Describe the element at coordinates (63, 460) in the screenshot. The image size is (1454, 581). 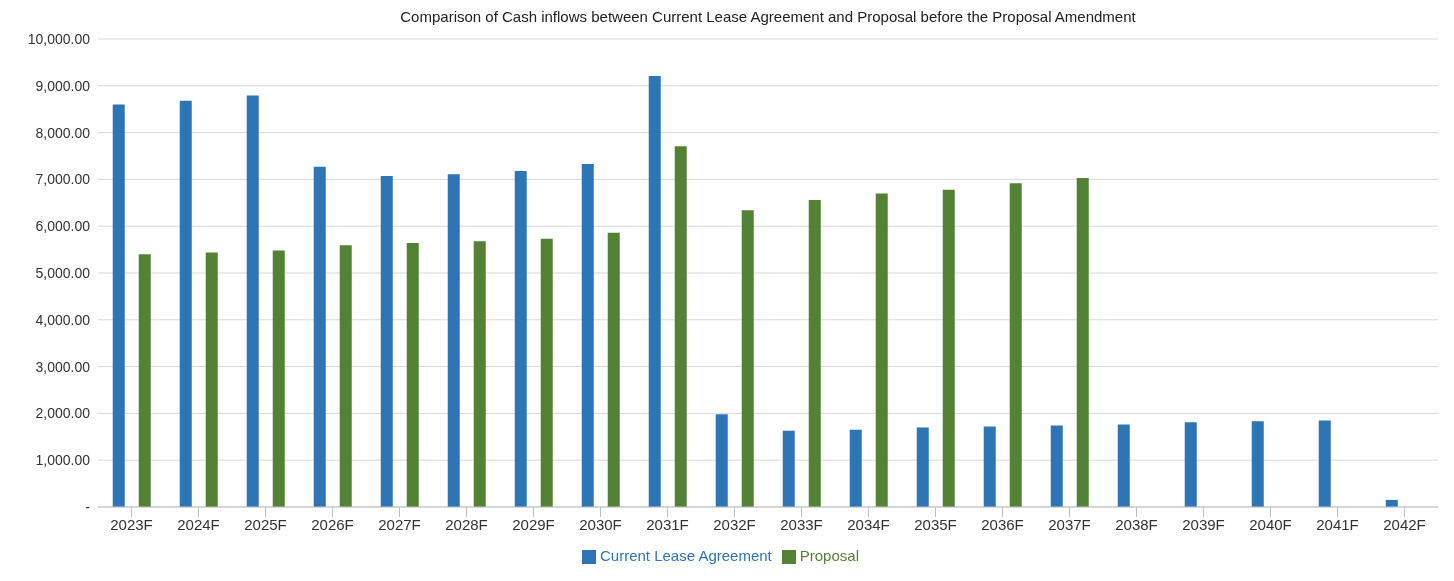
I see `y-tick-label: 1,000.00` at that location.